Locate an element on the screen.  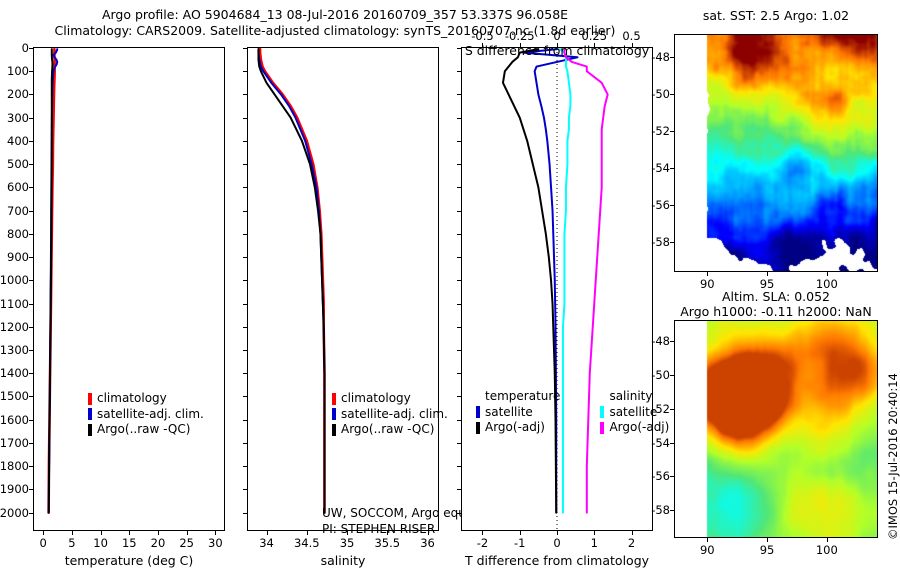
axis-tick-label: 30 is located at coordinates (215, 543).